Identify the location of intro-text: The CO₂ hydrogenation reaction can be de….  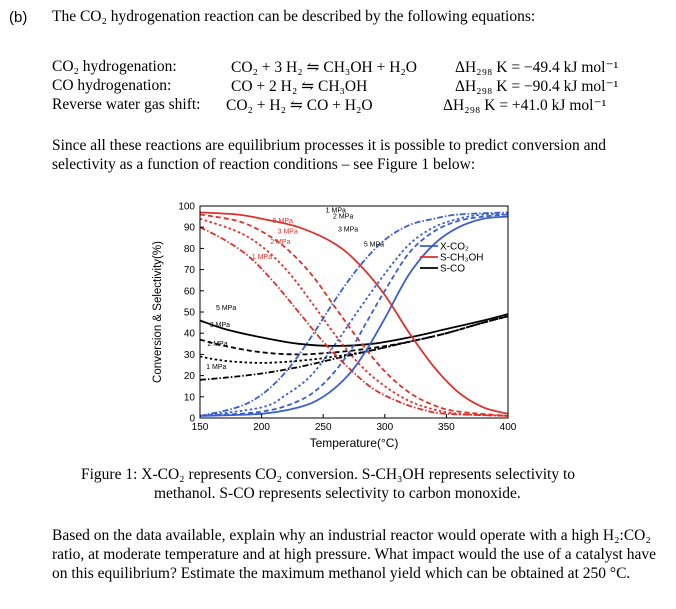
(294, 16).